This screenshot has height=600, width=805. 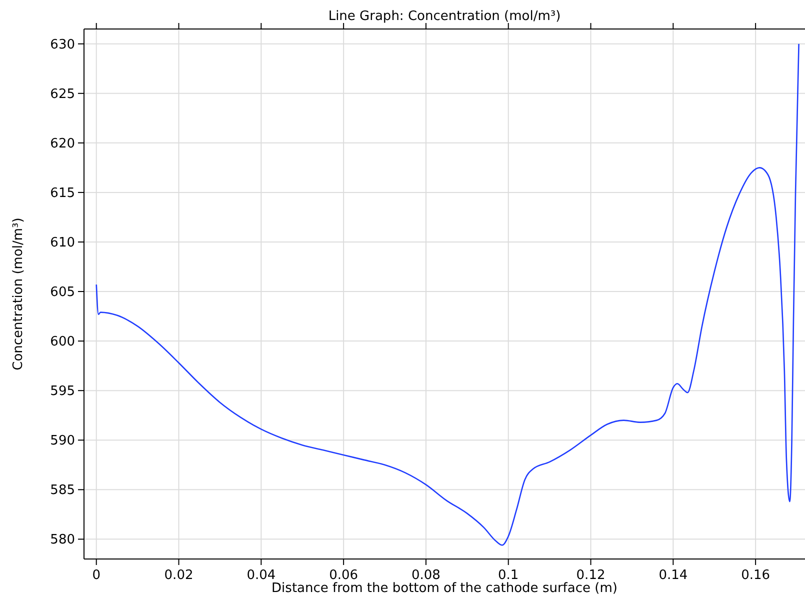 I want to click on y-axis-title: Concentration (mol/m³), so click(x=18, y=294).